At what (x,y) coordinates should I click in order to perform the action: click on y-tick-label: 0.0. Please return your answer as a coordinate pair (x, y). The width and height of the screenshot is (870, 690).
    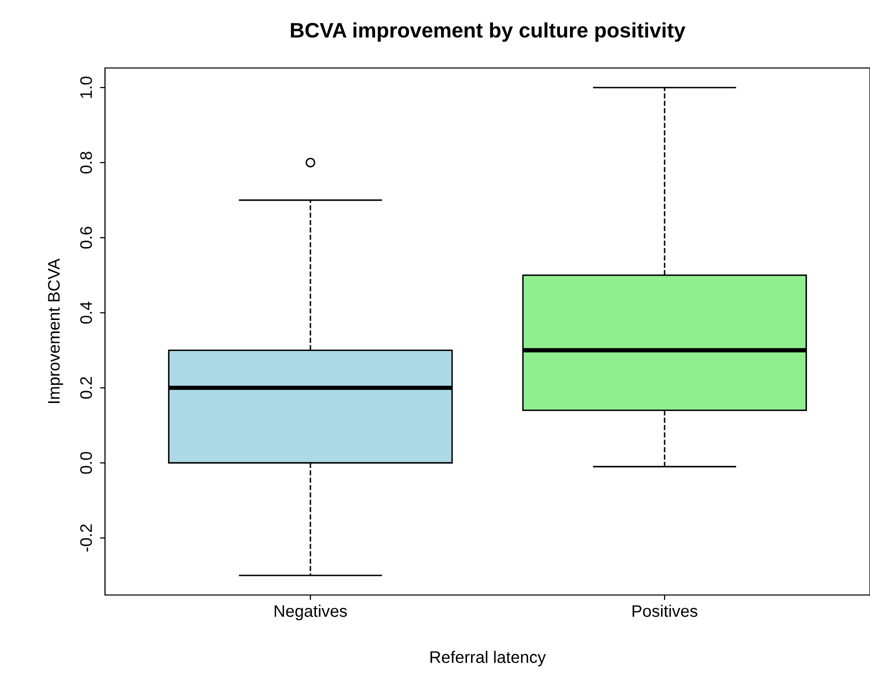
    Looking at the image, I should click on (86, 463).